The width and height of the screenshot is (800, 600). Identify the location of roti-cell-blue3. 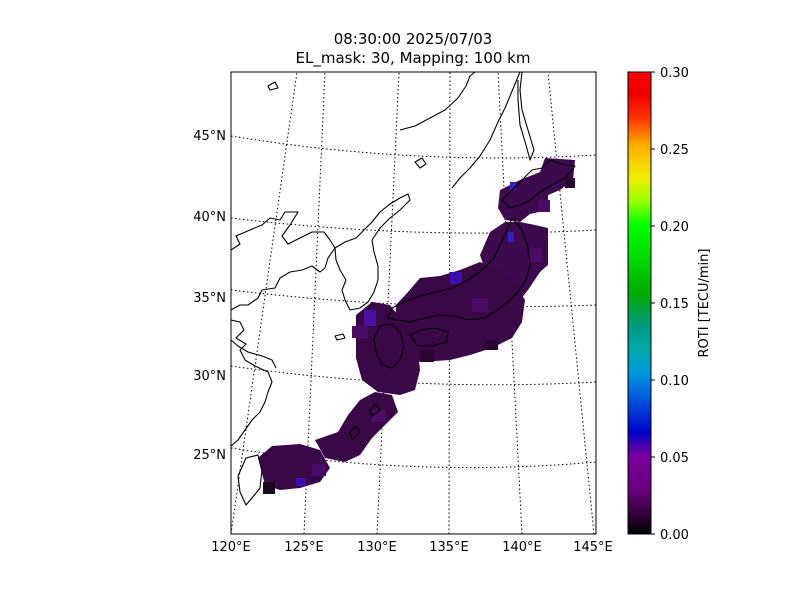
(511, 237).